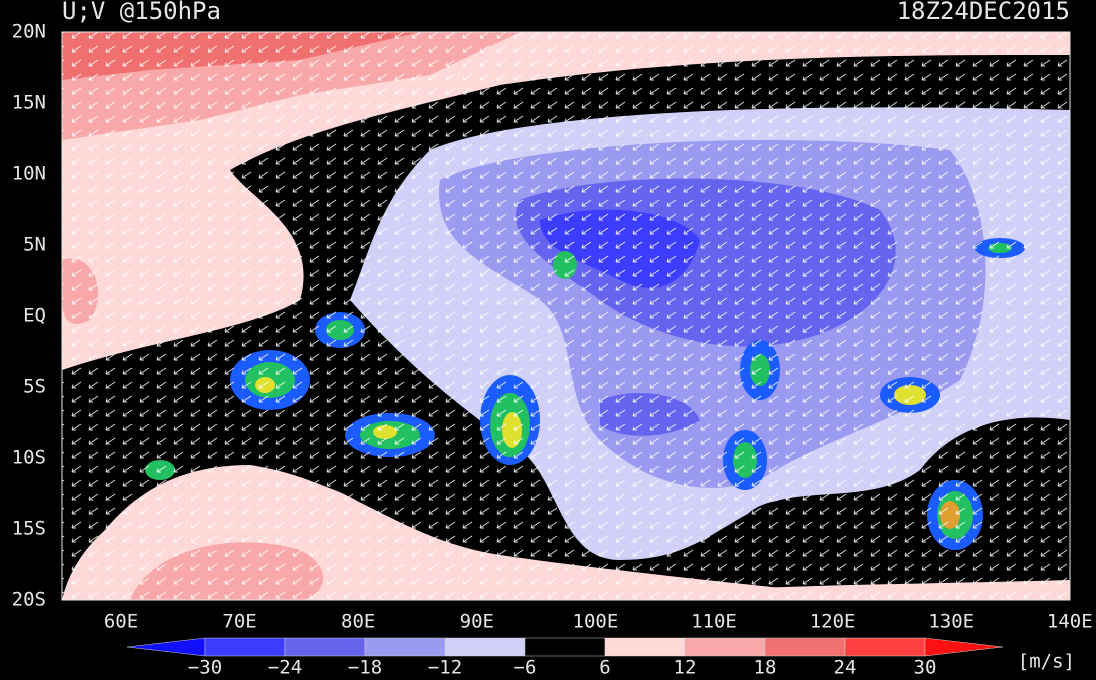  What do you see at coordinates (29, 600) in the screenshot?
I see `lat-label: 20S` at bounding box center [29, 600].